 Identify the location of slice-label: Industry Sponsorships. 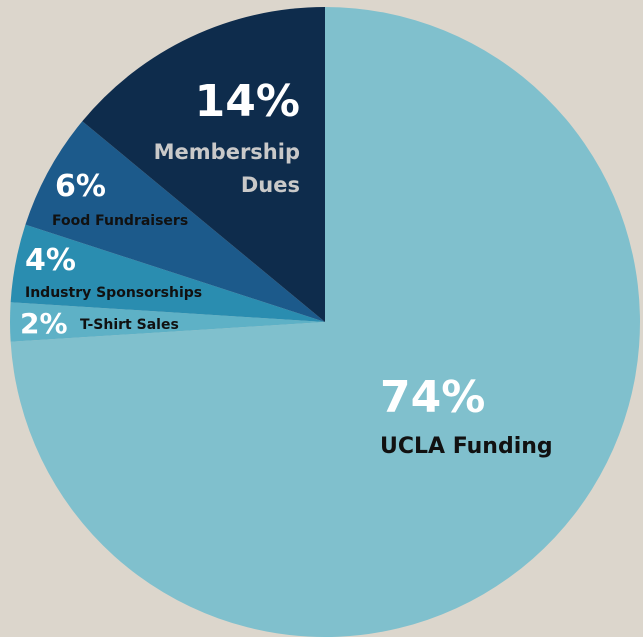
(114, 293).